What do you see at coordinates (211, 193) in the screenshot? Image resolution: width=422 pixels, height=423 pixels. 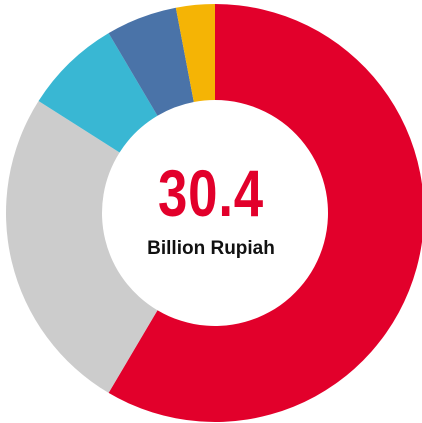 I see `center-value: 30.4` at bounding box center [211, 193].